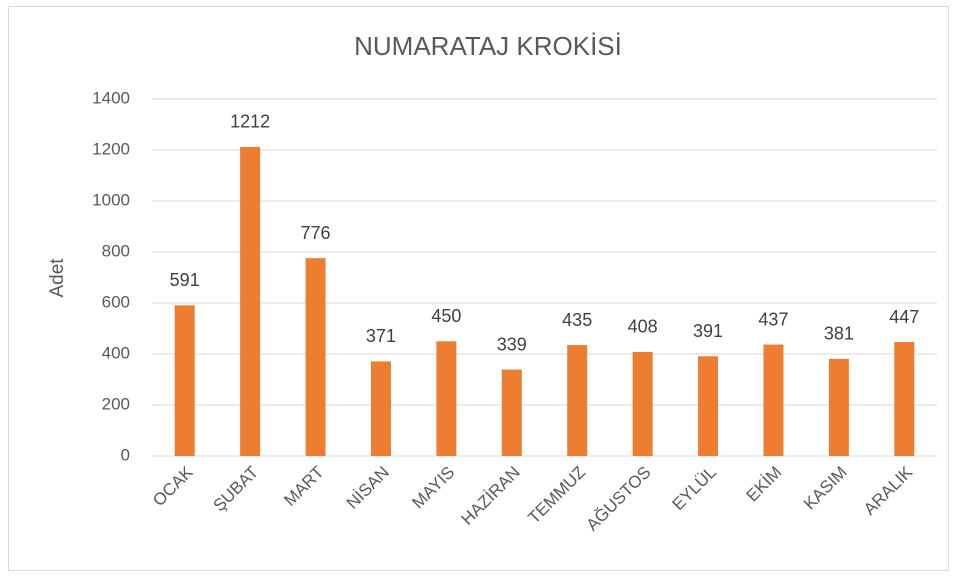  Describe the element at coordinates (839, 334) in the screenshot. I see `data-label: 381` at that location.